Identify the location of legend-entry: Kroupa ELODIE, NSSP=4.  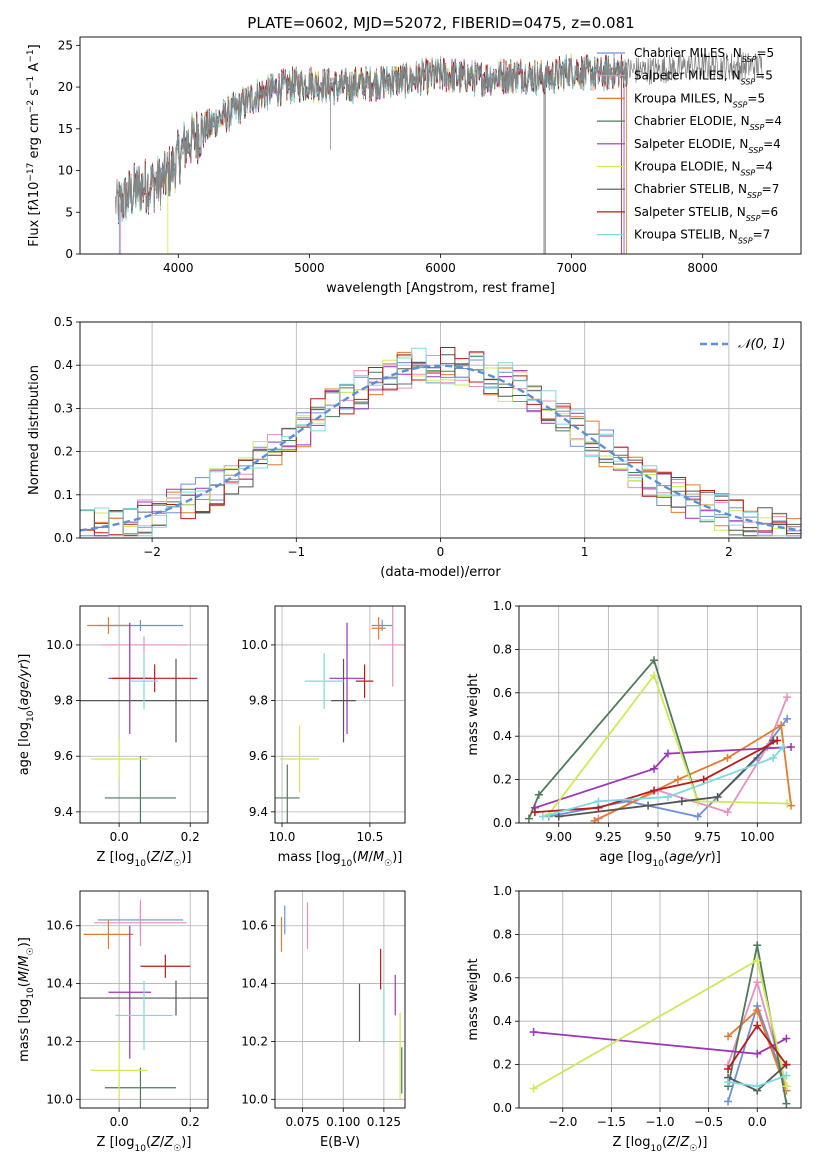
(703, 169).